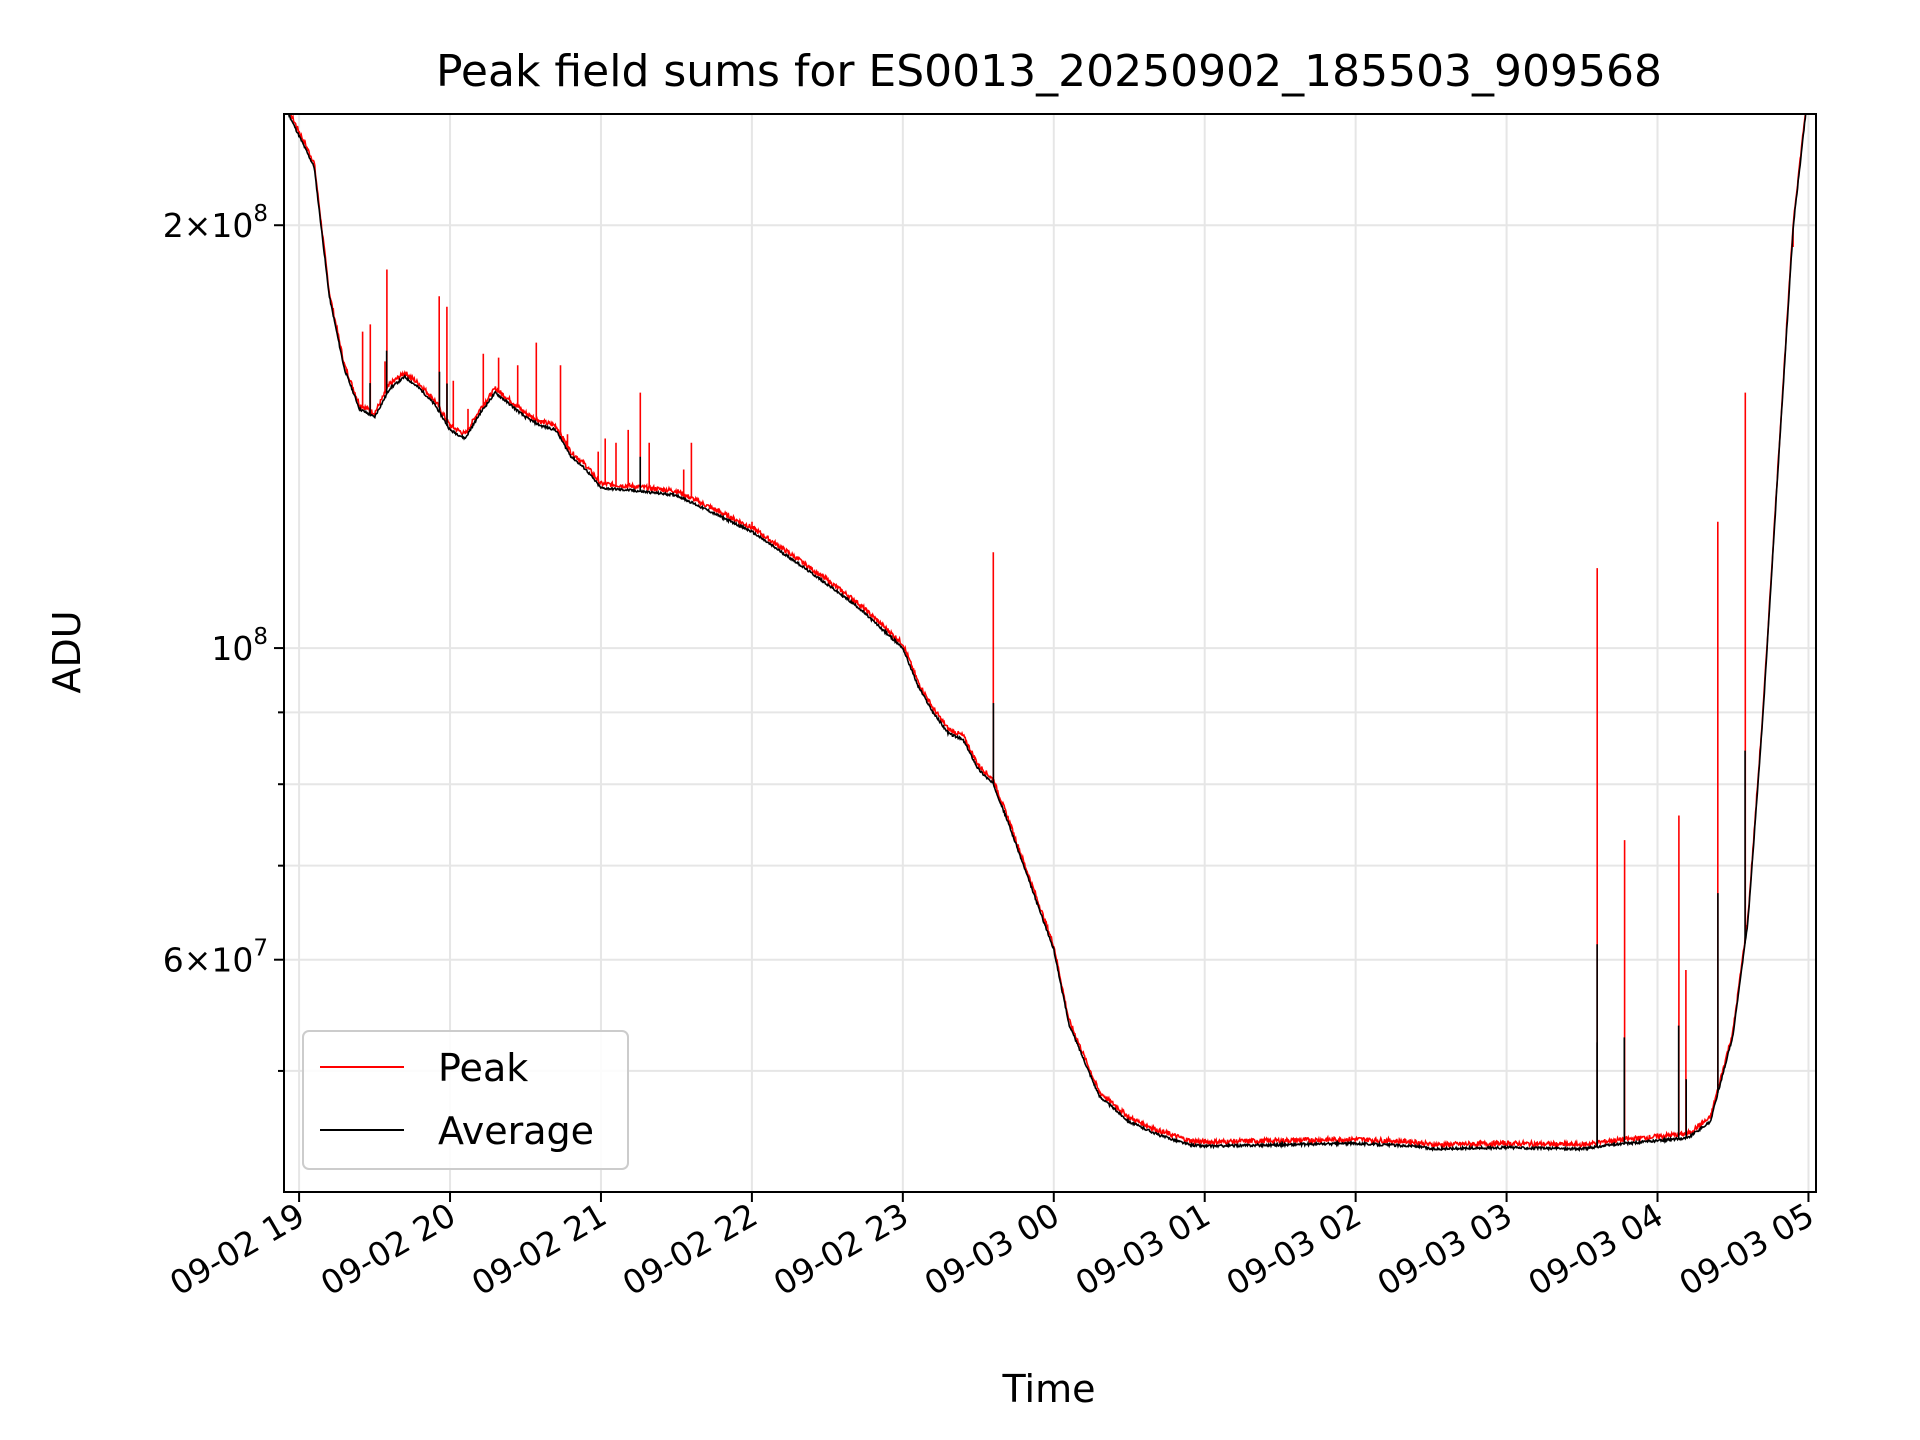 Image resolution: width=1920 pixels, height=1440 pixels. I want to click on x-tick-label: 09-02 22, so click(690, 1249).